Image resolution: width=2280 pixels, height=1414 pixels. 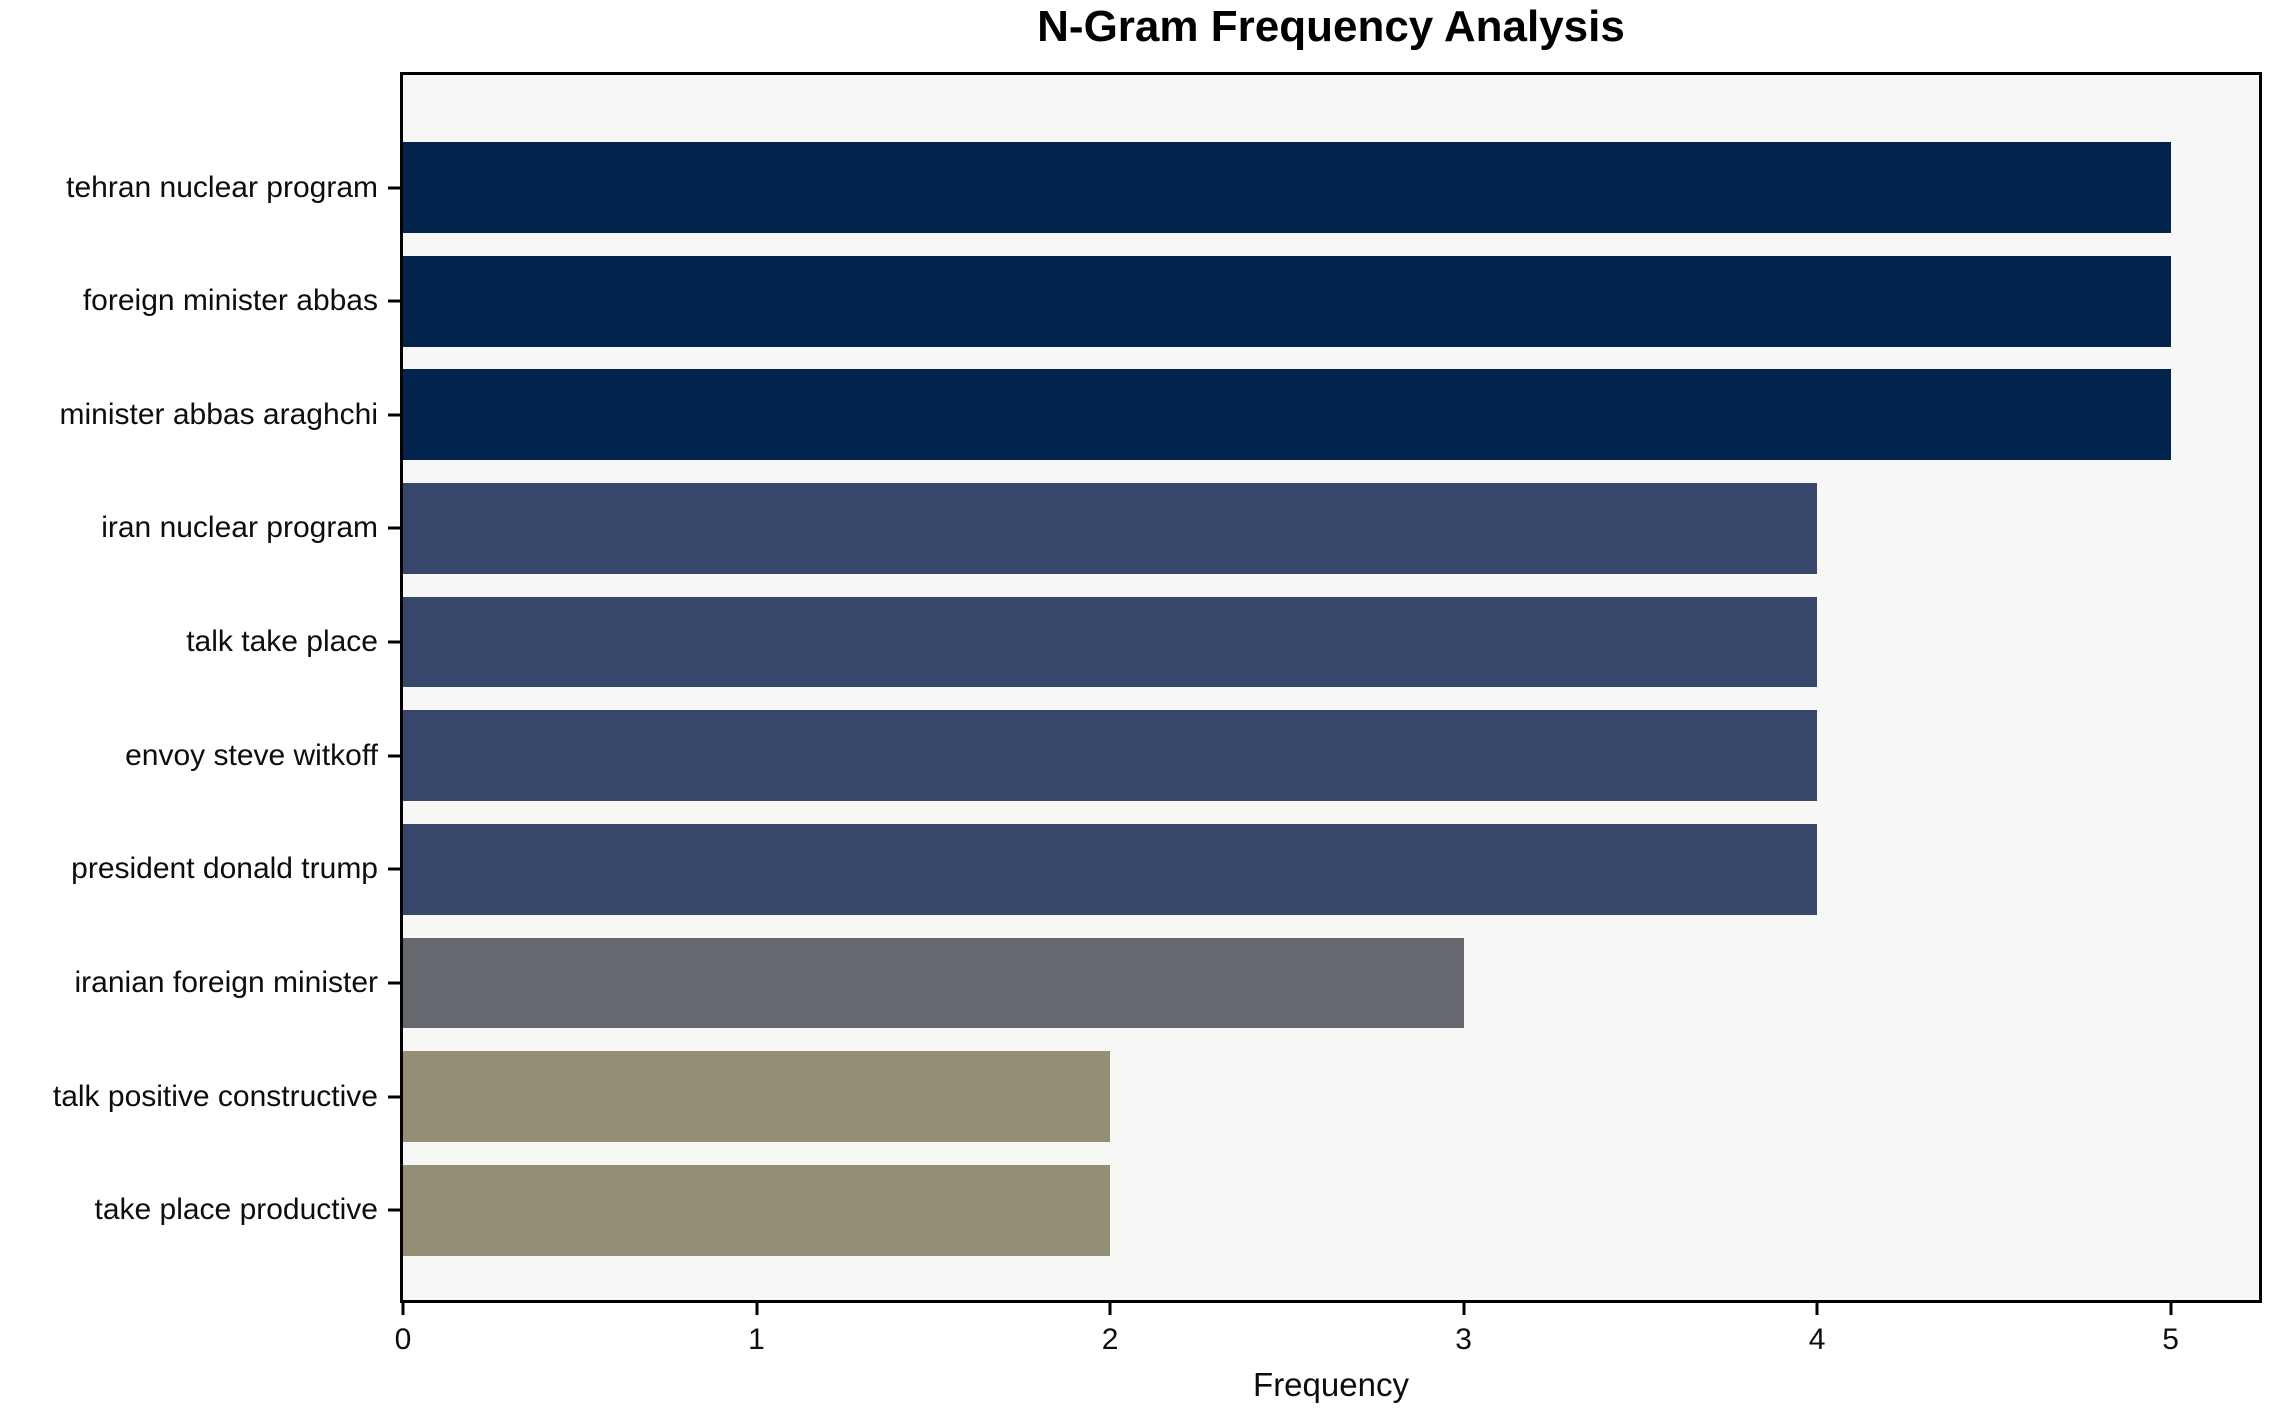 What do you see at coordinates (282, 642) in the screenshot?
I see `y-tick-label: talk take place` at bounding box center [282, 642].